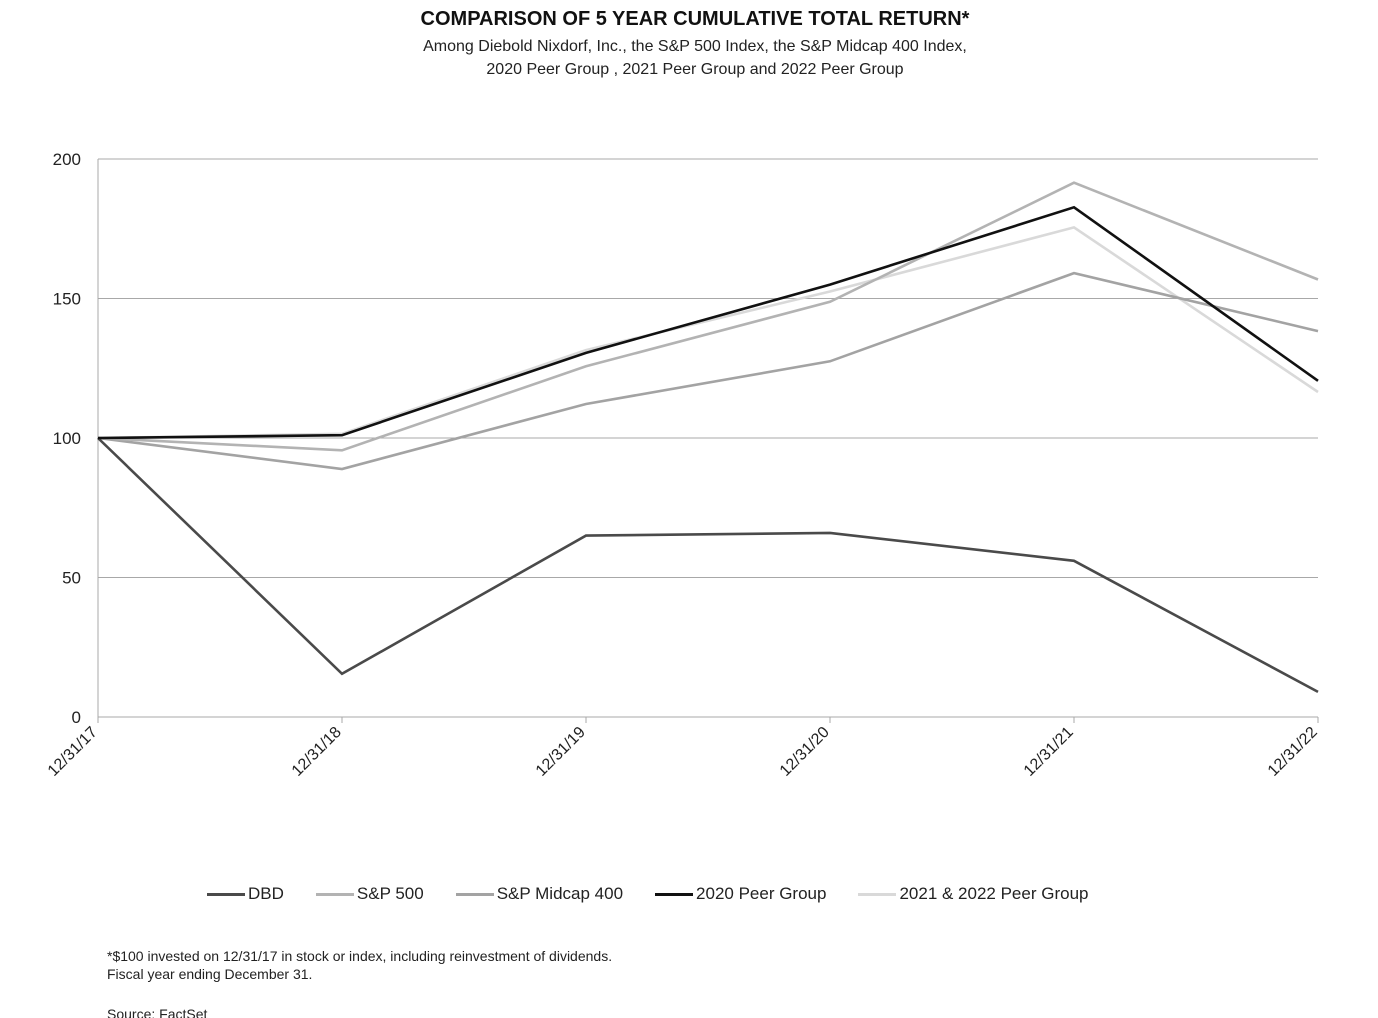 The width and height of the screenshot is (1378, 1018). I want to click on footnote-source: Source: FactSet, so click(157, 1012).